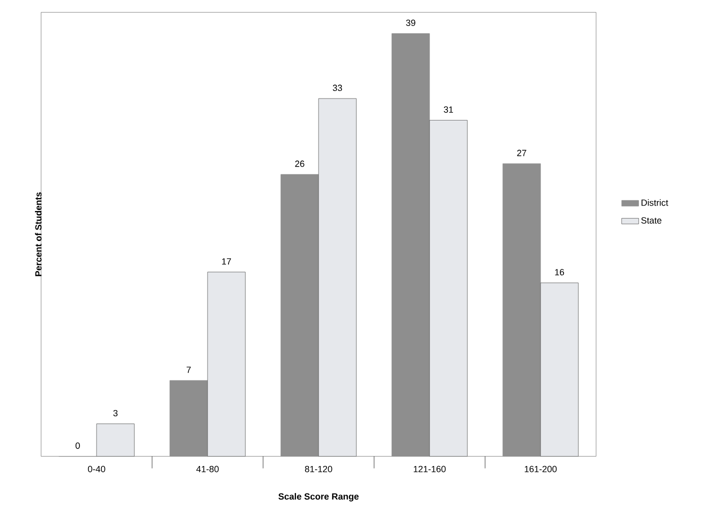 The height and width of the screenshot is (529, 710). Describe the element at coordinates (318, 497) in the screenshot. I see `x-axis-title: Scale Score Range` at that location.